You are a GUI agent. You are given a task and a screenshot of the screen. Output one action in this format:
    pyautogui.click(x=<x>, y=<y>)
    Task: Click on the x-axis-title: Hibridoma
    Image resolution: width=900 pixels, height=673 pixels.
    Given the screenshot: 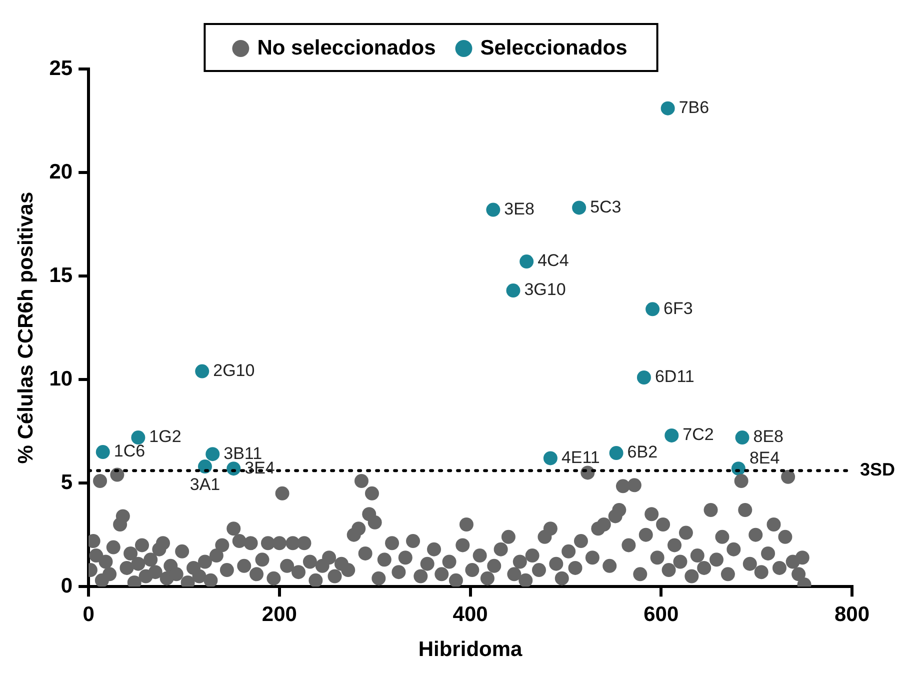 What is the action you would take?
    pyautogui.click(x=470, y=650)
    